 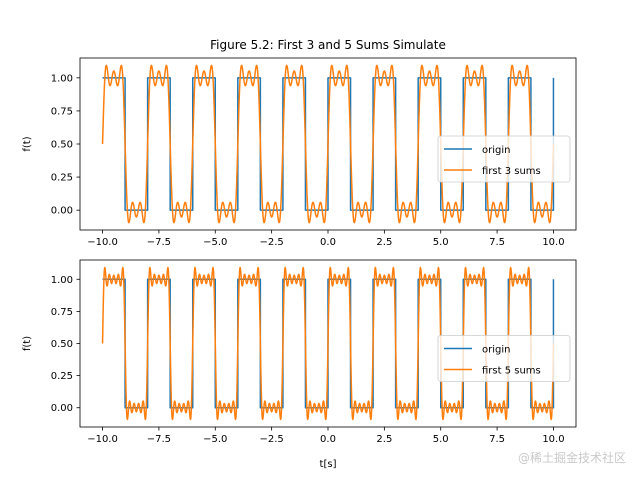 I want to click on figure-title: Figure 5.2: First 3 and 5 Sums Simulate, so click(x=328, y=45).